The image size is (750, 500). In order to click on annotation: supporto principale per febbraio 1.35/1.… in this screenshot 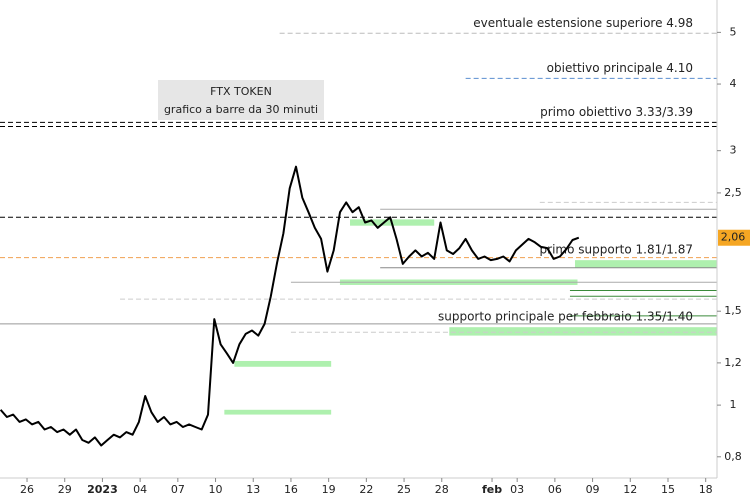, I will do `click(565, 317)`.